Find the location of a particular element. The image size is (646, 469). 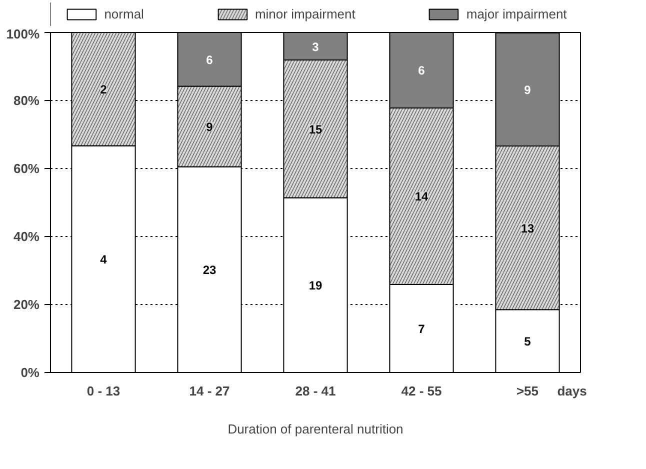

text: days is located at coordinates (572, 391).